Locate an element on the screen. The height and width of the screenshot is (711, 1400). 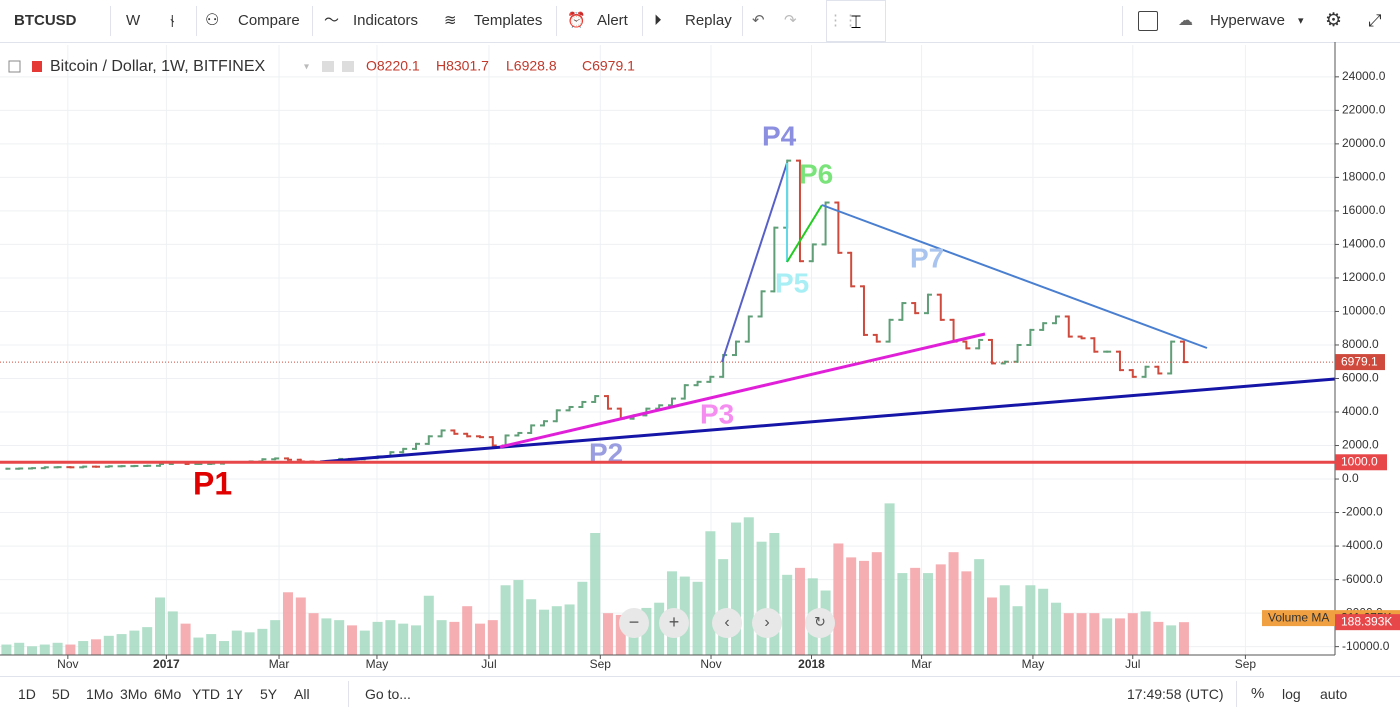
compare-button: Compare is located at coordinates (269, 20).